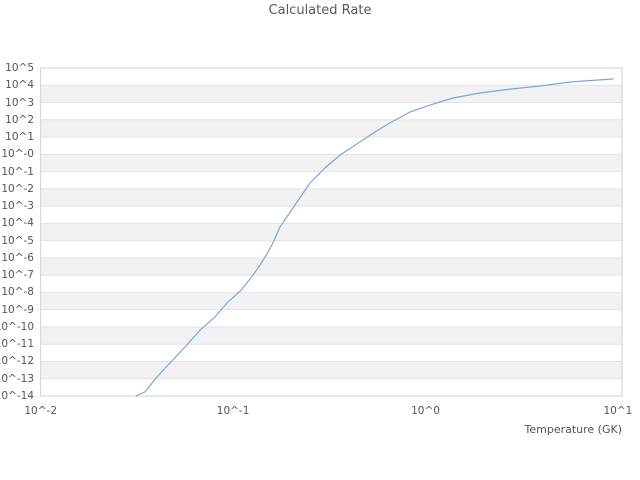 The width and height of the screenshot is (640, 480). What do you see at coordinates (17, 206) in the screenshot?
I see `y-tick-label: 10^-3` at bounding box center [17, 206].